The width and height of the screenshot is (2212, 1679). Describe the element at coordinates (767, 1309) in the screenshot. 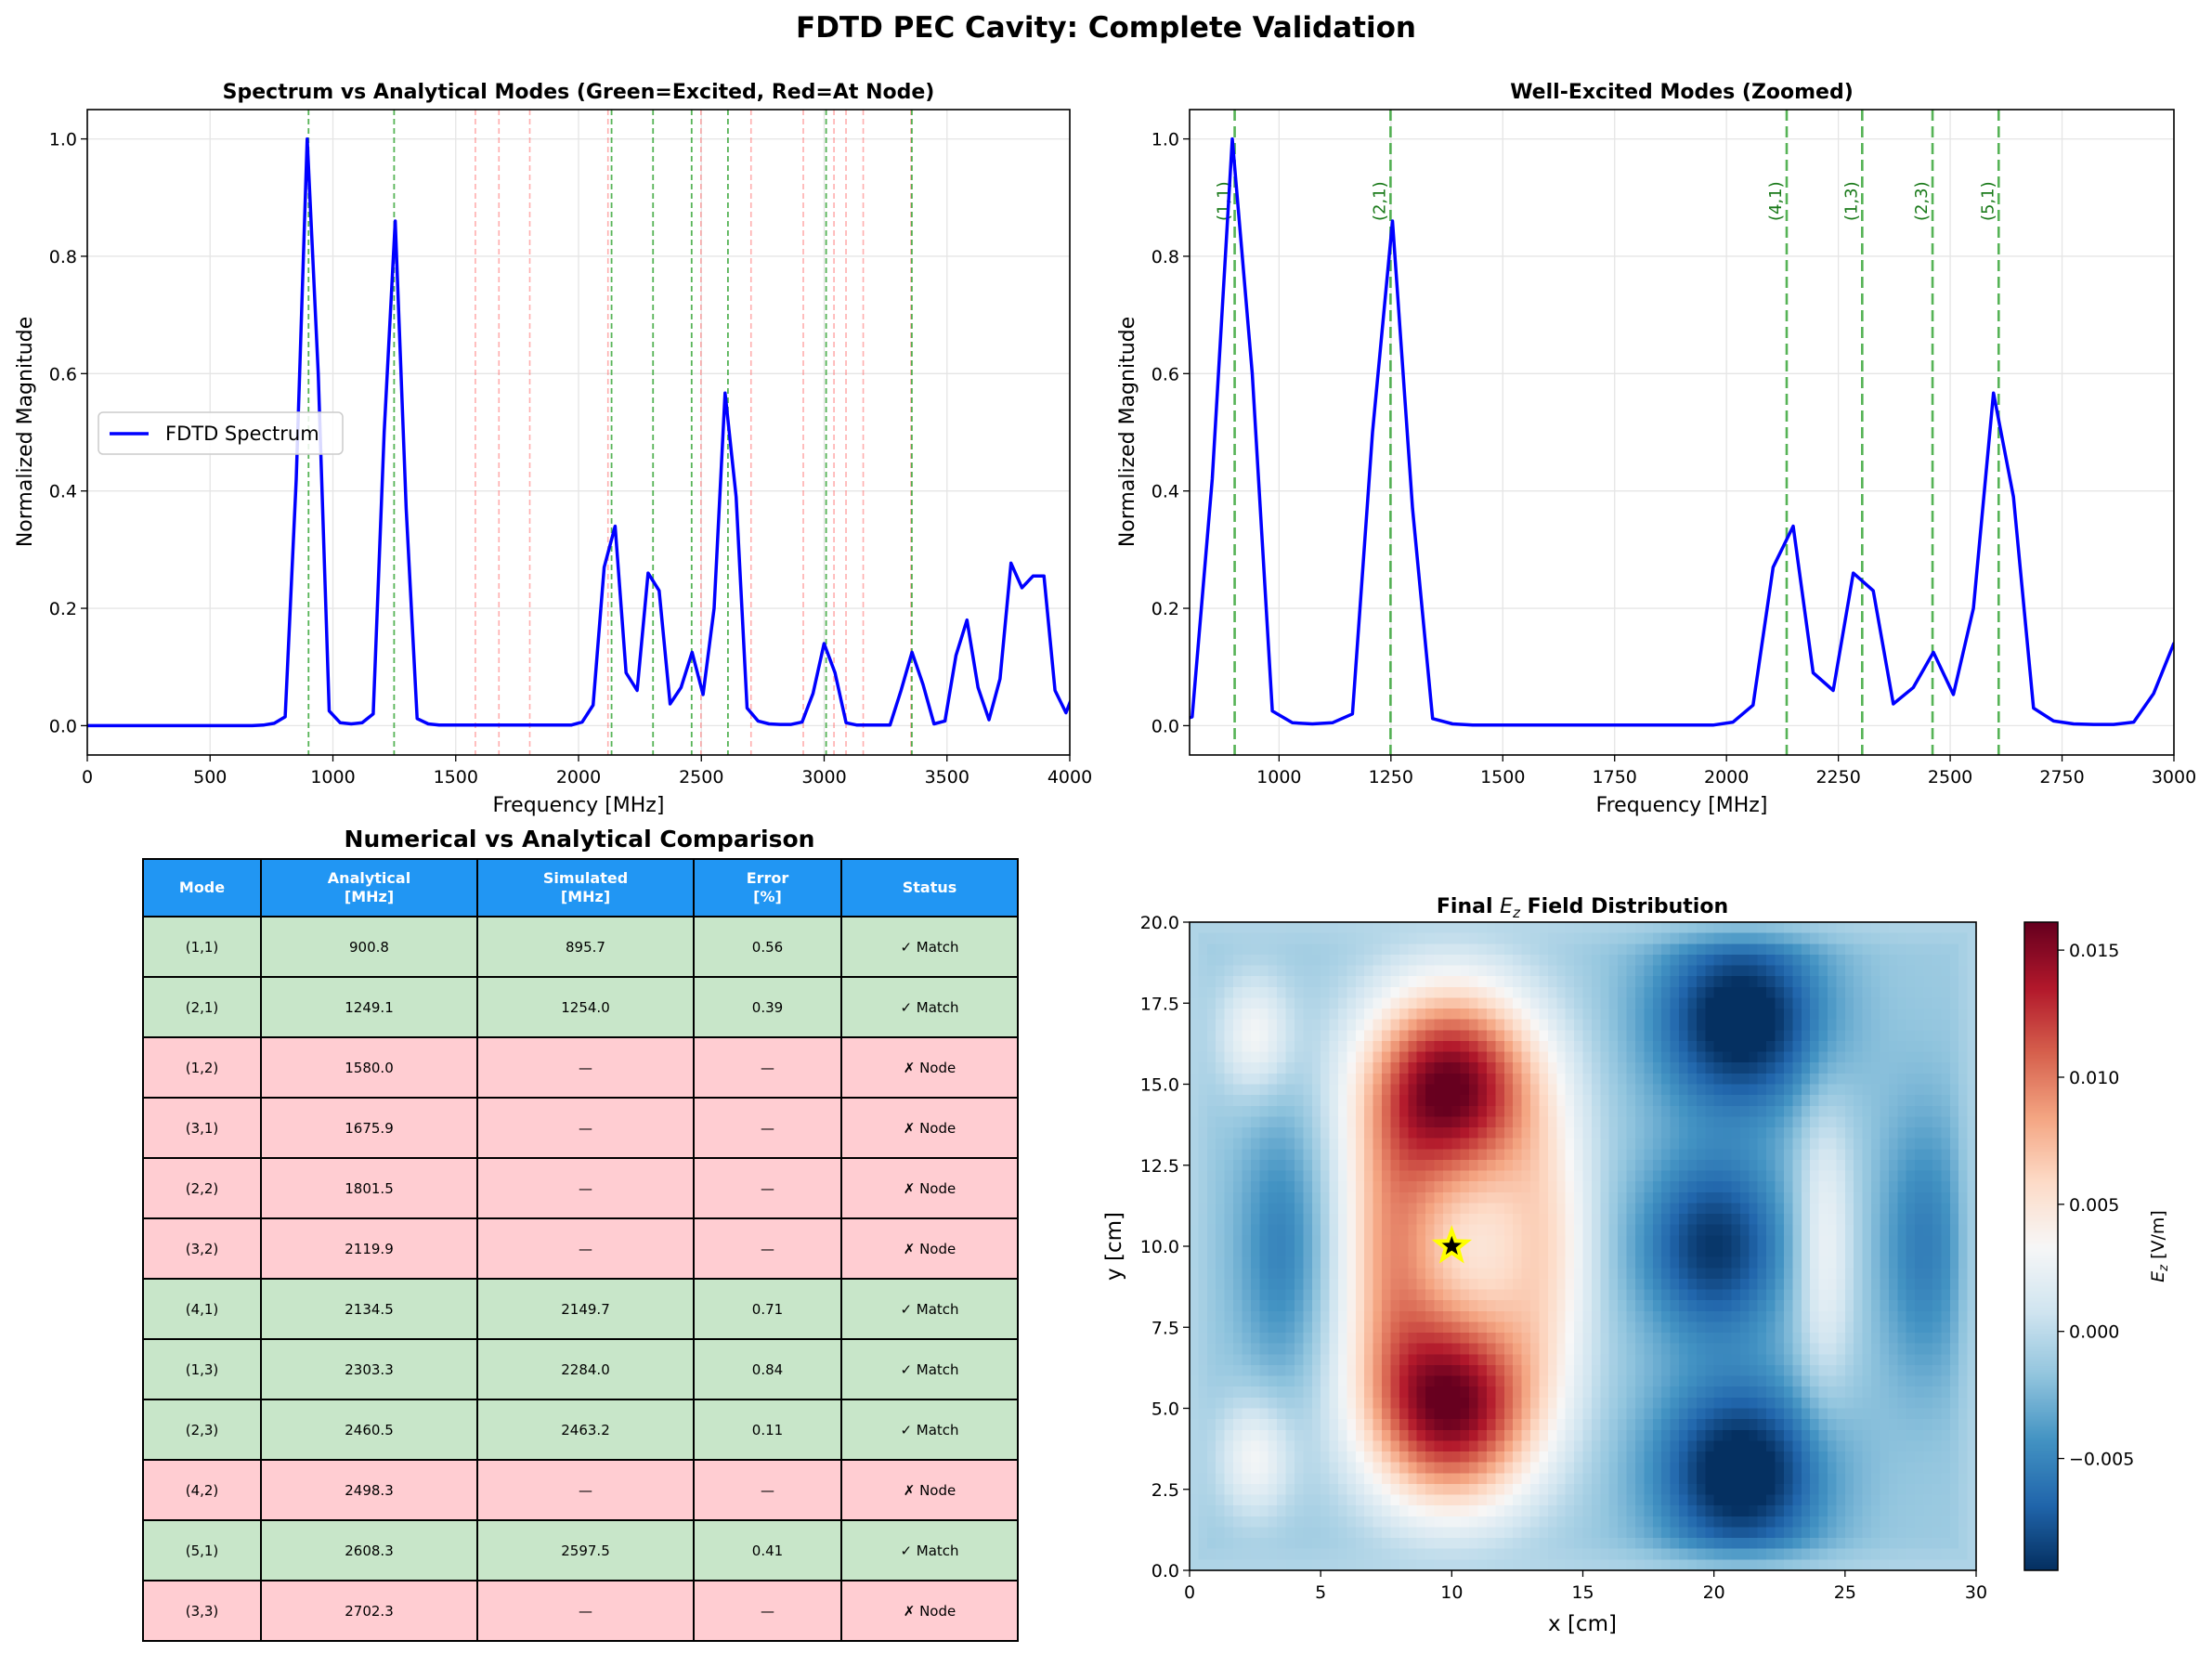

I see `cell-error: 0.71` at that location.